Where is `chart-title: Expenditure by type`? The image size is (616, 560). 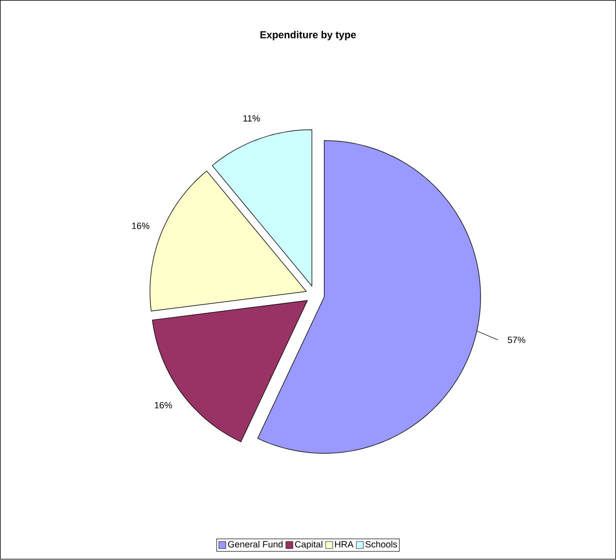 chart-title: Expenditure by type is located at coordinates (308, 36).